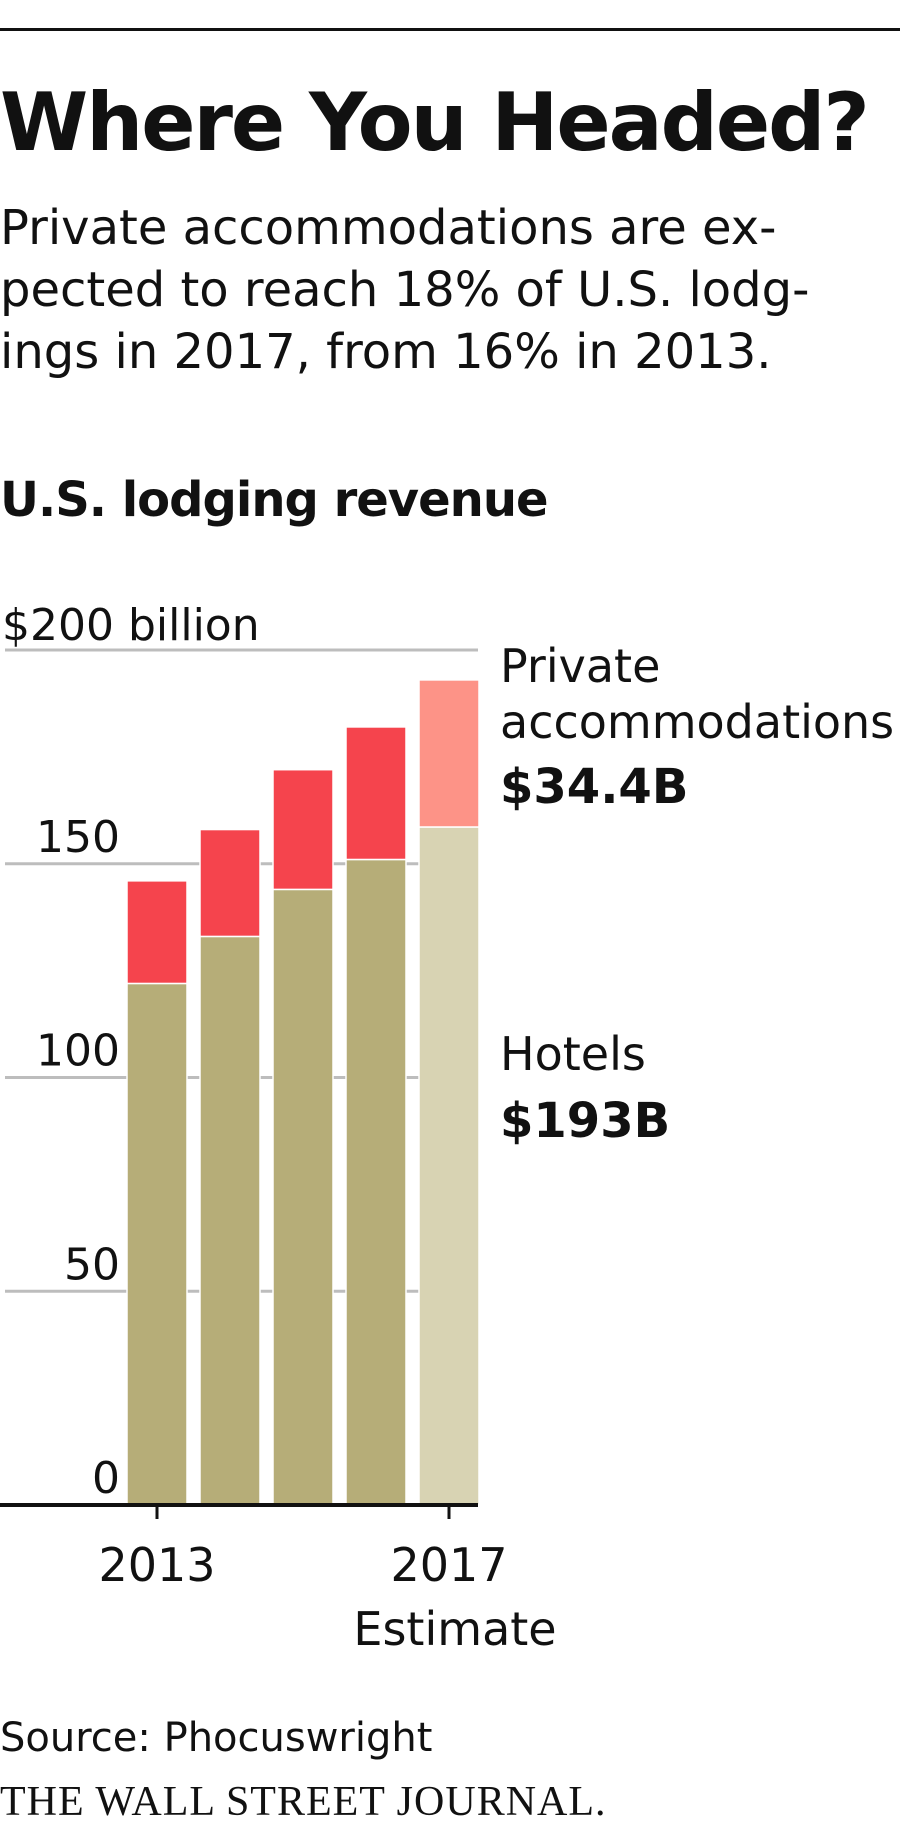 Image resolution: width=900 pixels, height=1831 pixels. Describe the element at coordinates (435, 122) in the screenshot. I see `headline: Where You Headed?` at that location.